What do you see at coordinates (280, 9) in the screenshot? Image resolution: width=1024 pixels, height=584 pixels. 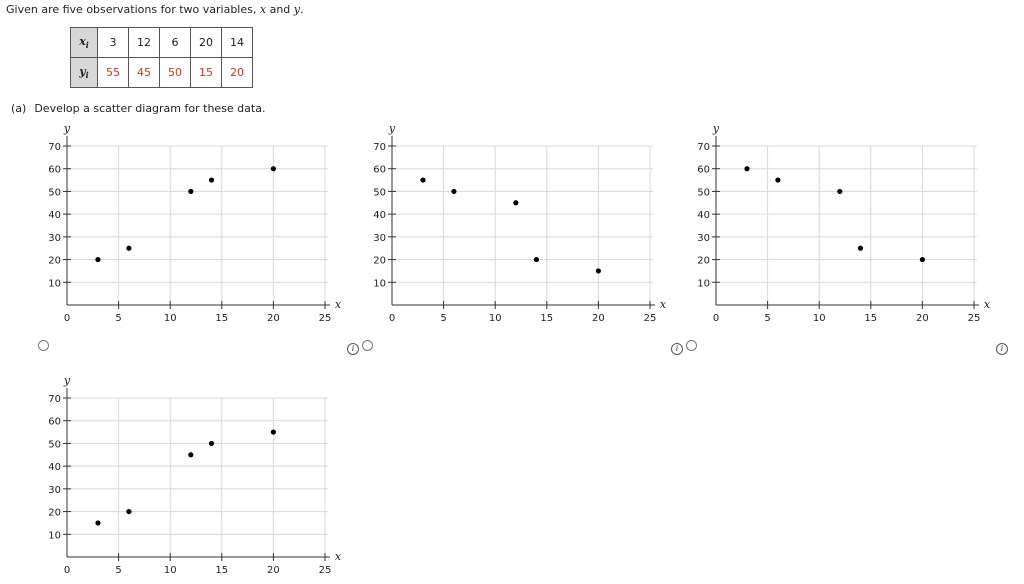 I see `intro-and: and` at bounding box center [280, 9].